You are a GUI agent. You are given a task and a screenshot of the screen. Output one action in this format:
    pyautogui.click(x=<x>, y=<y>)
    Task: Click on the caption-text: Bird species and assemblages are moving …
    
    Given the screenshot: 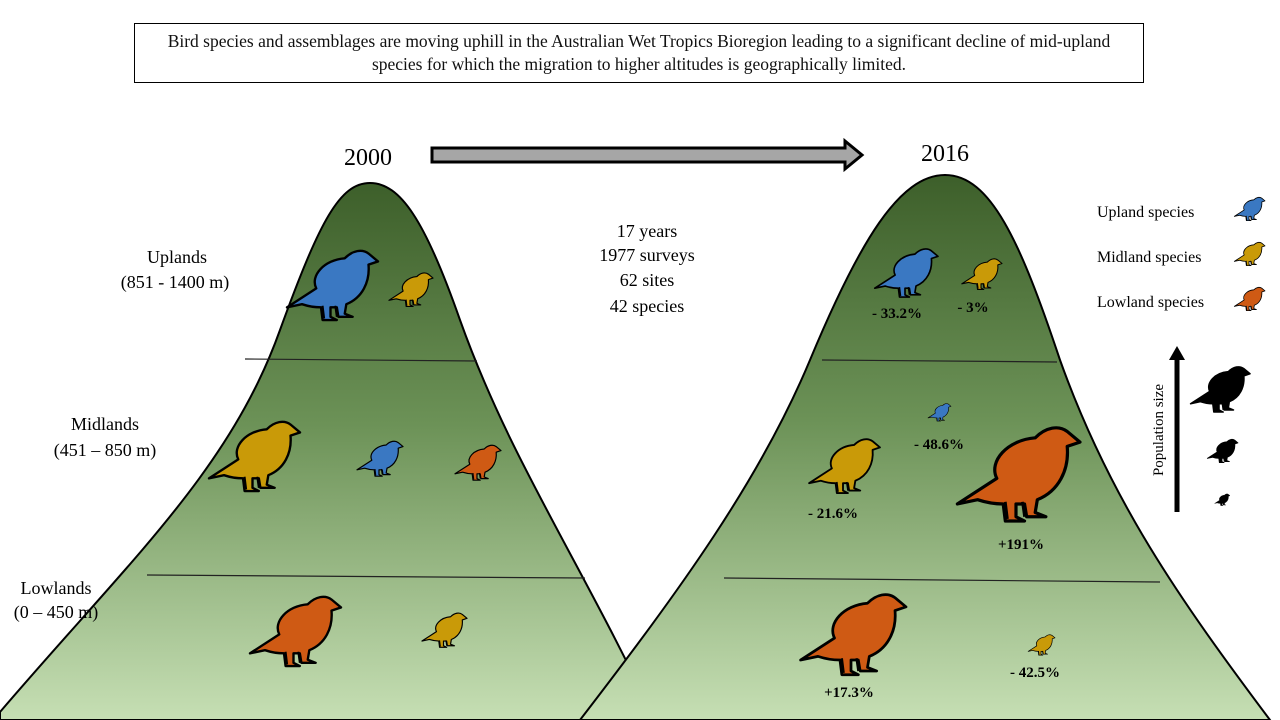 What is the action you would take?
    pyautogui.click(x=639, y=52)
    